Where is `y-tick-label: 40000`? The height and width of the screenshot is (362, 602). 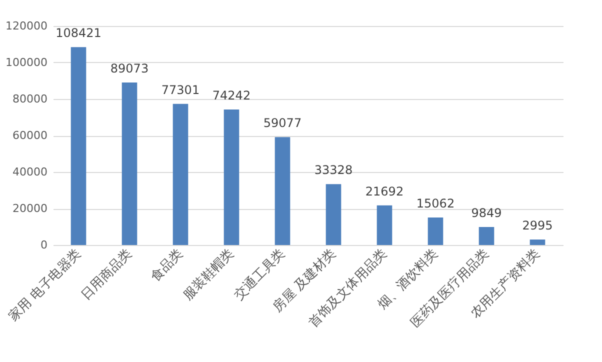 y-tick-label: 40000 is located at coordinates (30, 172).